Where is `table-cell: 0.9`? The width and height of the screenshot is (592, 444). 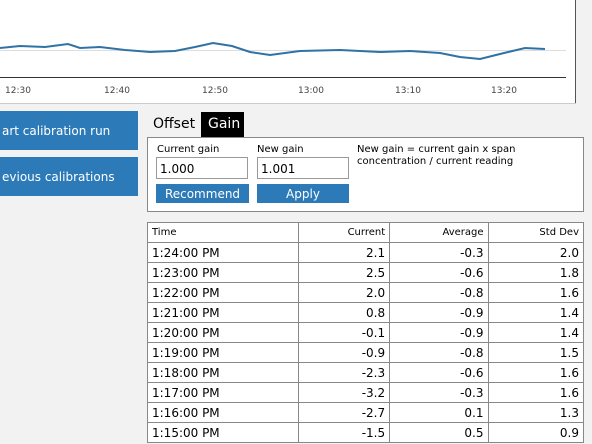 table-cell: 0.9 is located at coordinates (536, 432).